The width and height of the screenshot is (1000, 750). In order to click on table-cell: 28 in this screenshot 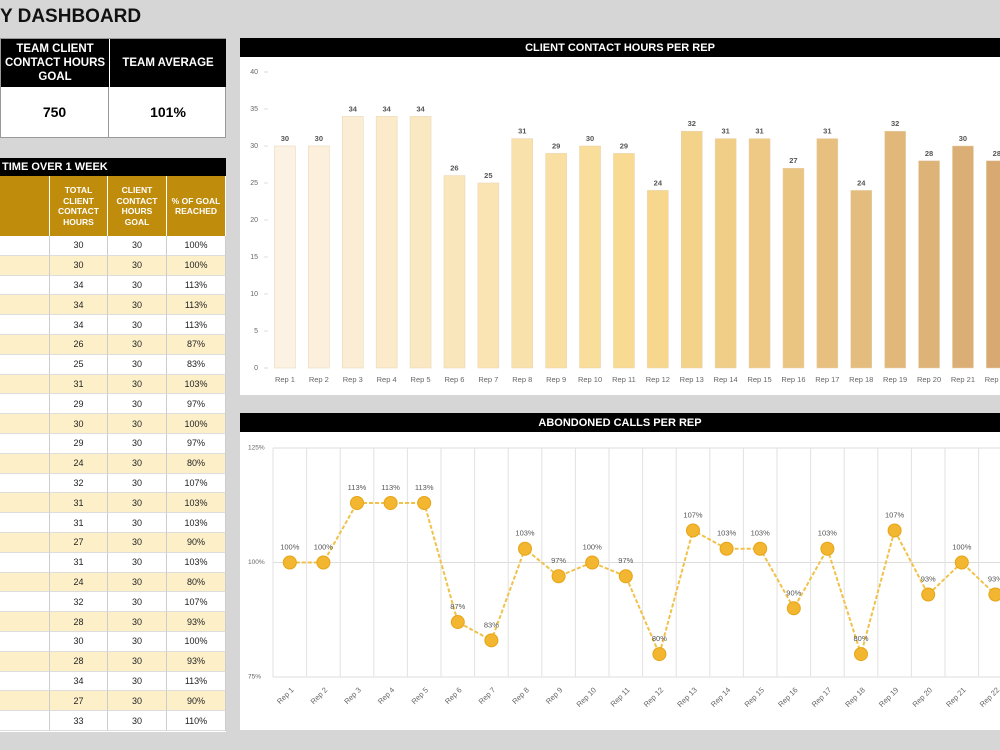, I will do `click(79, 661)`.